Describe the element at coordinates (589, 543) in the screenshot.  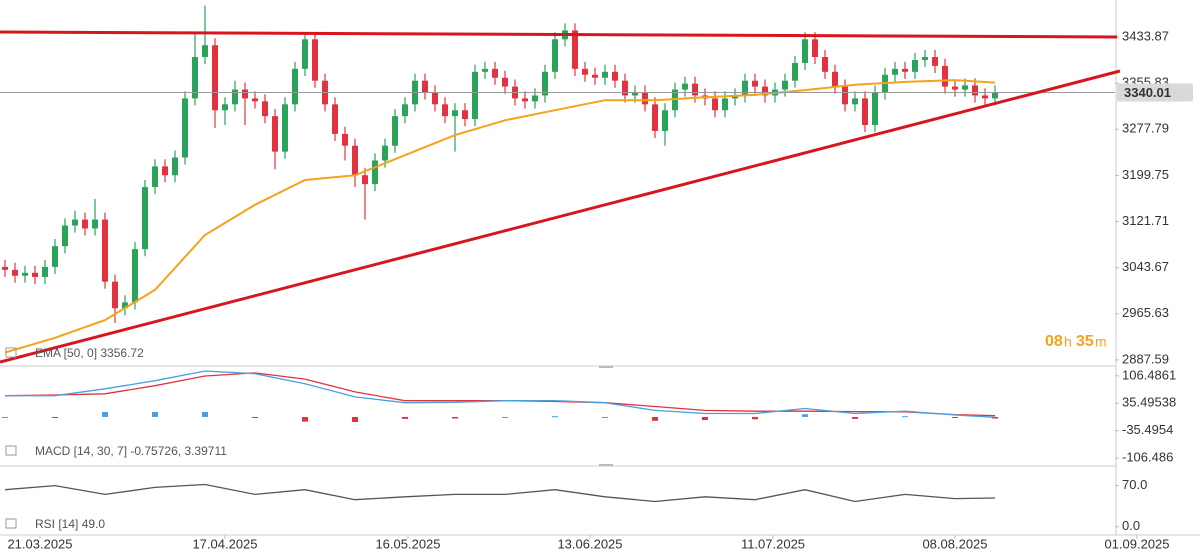
I see `x-tick-label: 13.06.2025` at that location.